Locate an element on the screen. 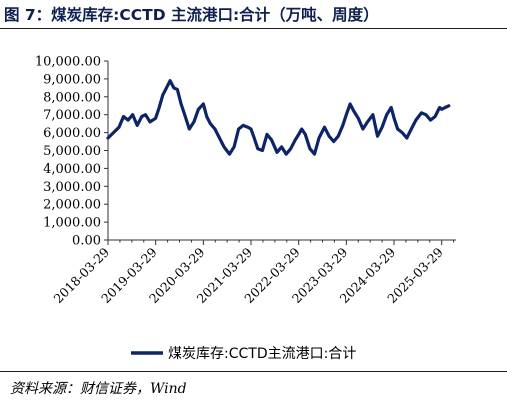  y-tick-label: 5,000.00 is located at coordinates (72, 151).